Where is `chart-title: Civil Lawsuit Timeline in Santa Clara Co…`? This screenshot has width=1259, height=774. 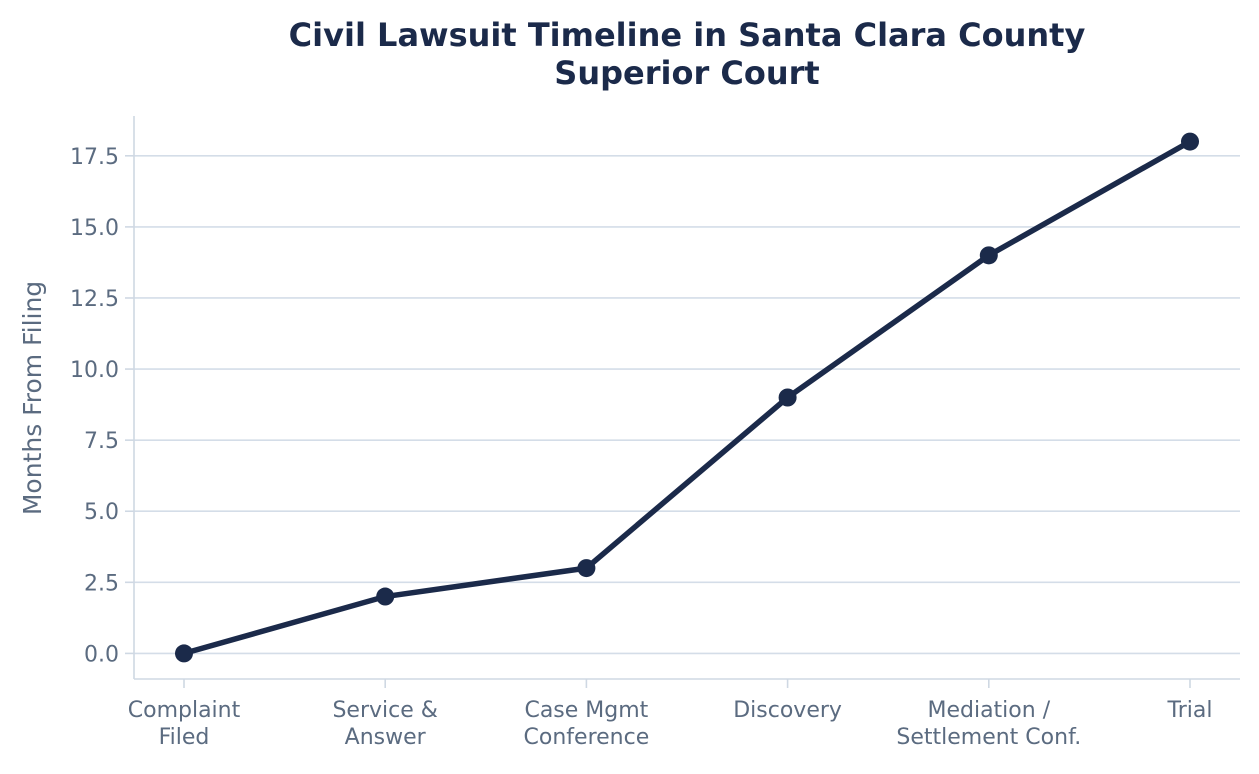 chart-title: Civil Lawsuit Timeline in Santa Clara Co… is located at coordinates (687, 54).